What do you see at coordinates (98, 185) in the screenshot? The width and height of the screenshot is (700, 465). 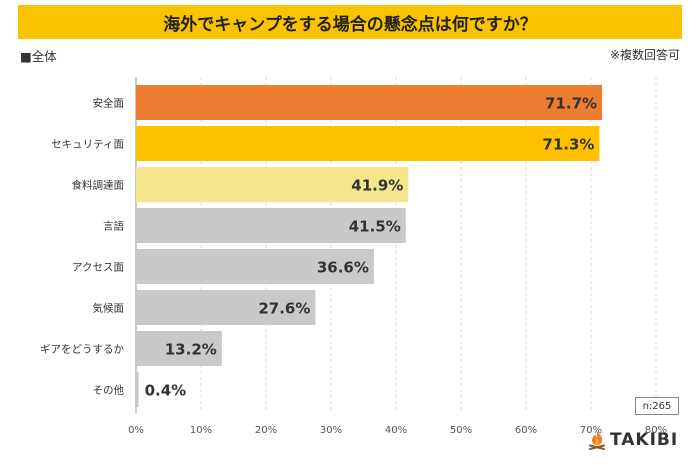 I see `category-label: 食料調達面` at bounding box center [98, 185].